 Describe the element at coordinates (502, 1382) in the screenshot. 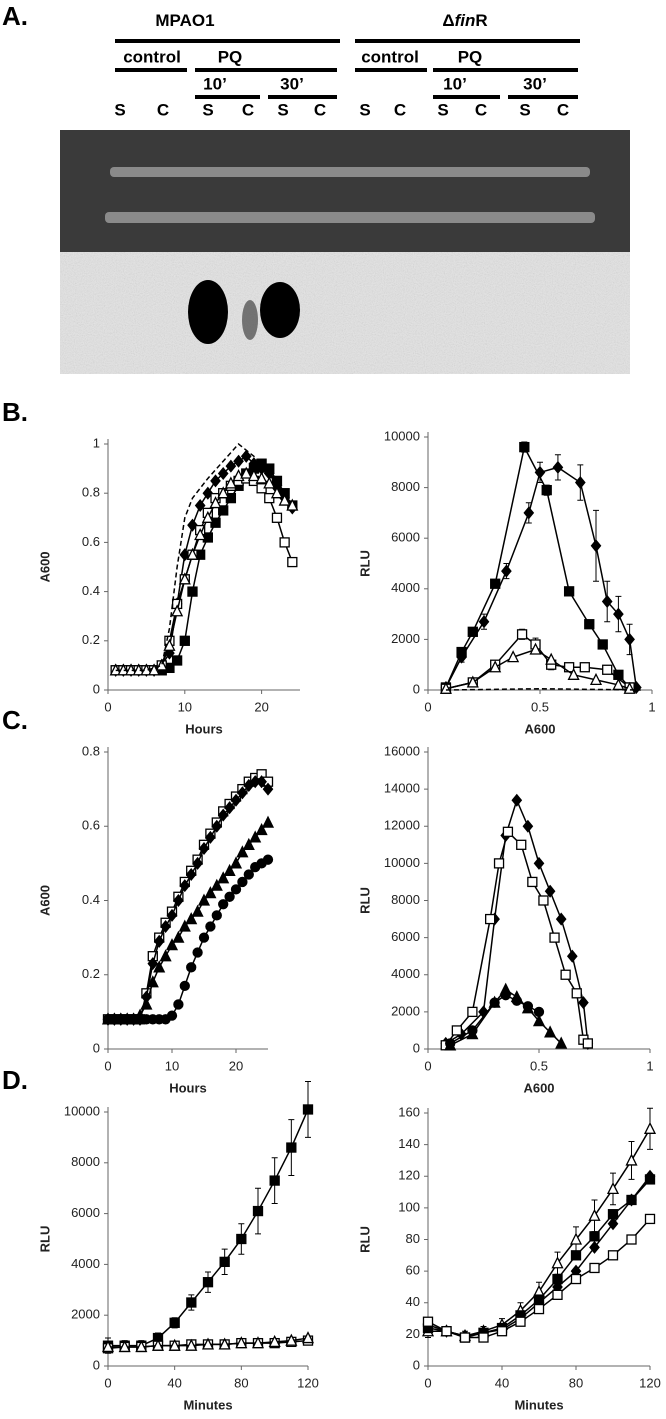

I see `x-tick-label: 40` at that location.